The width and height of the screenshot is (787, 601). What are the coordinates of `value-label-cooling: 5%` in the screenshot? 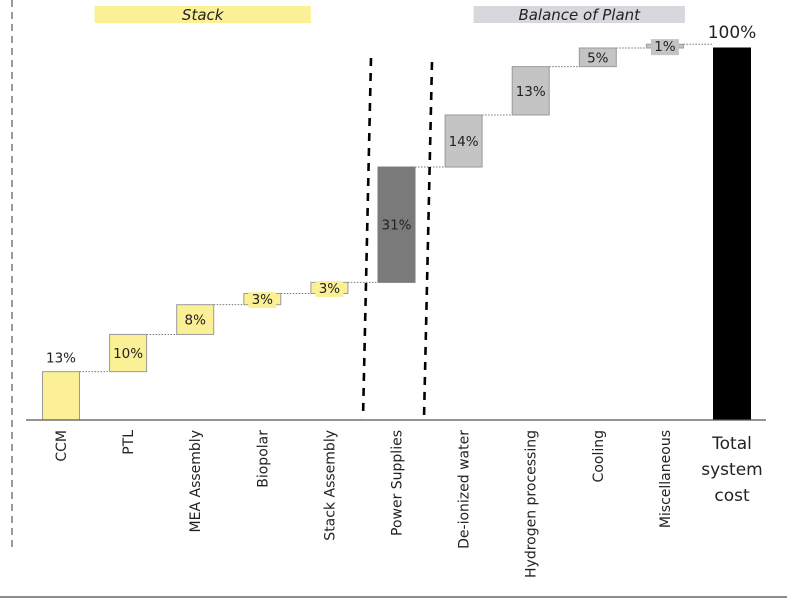 It's located at (598, 58).